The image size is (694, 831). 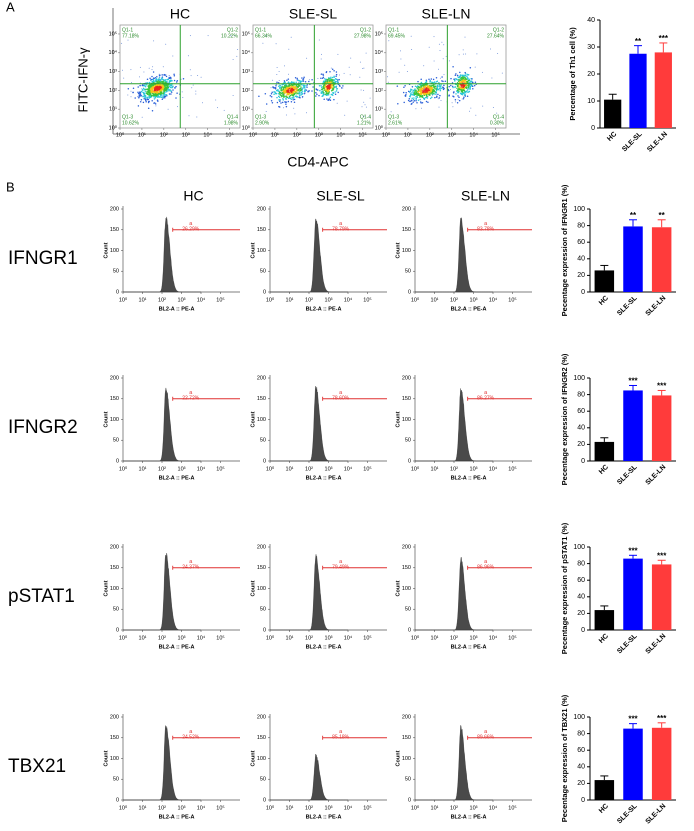 I want to click on gate-name: a, so click(x=191, y=732).